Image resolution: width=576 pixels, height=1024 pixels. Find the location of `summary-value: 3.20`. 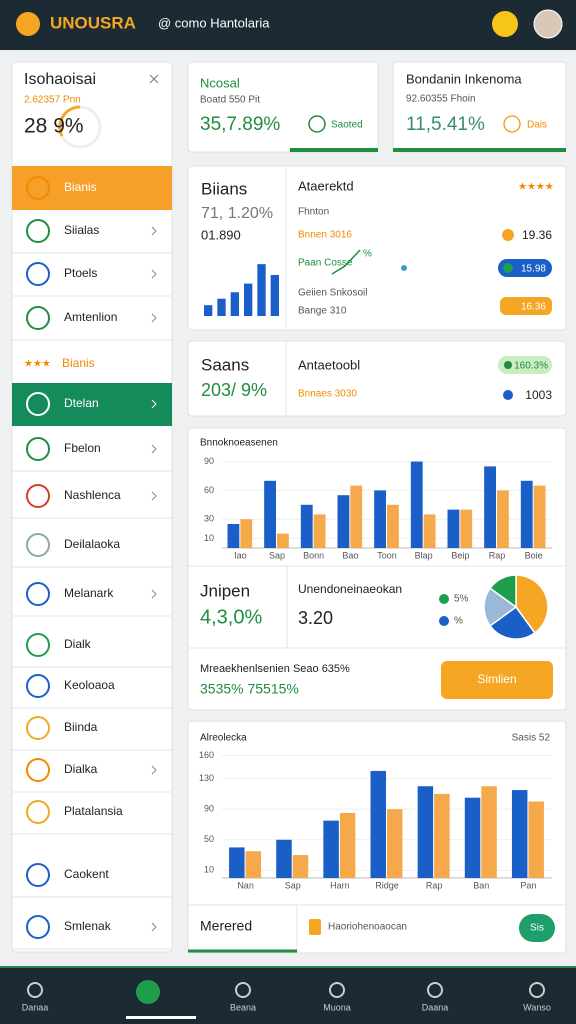

summary-value: 3.20 is located at coordinates (315, 618).